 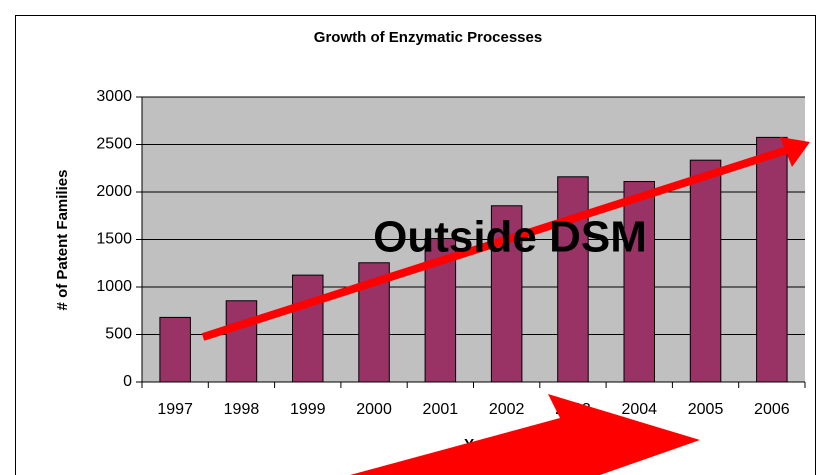 I want to click on y-axis-label: # of Patent Families, so click(x=62, y=240).